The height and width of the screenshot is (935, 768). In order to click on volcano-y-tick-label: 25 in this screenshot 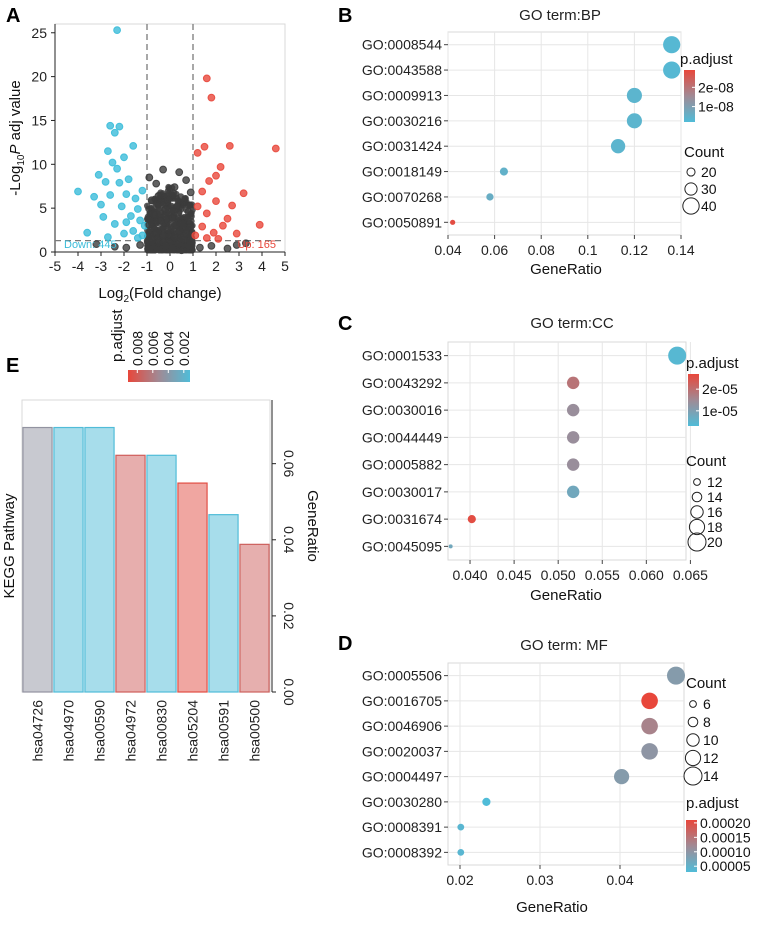, I will do `click(39, 33)`.